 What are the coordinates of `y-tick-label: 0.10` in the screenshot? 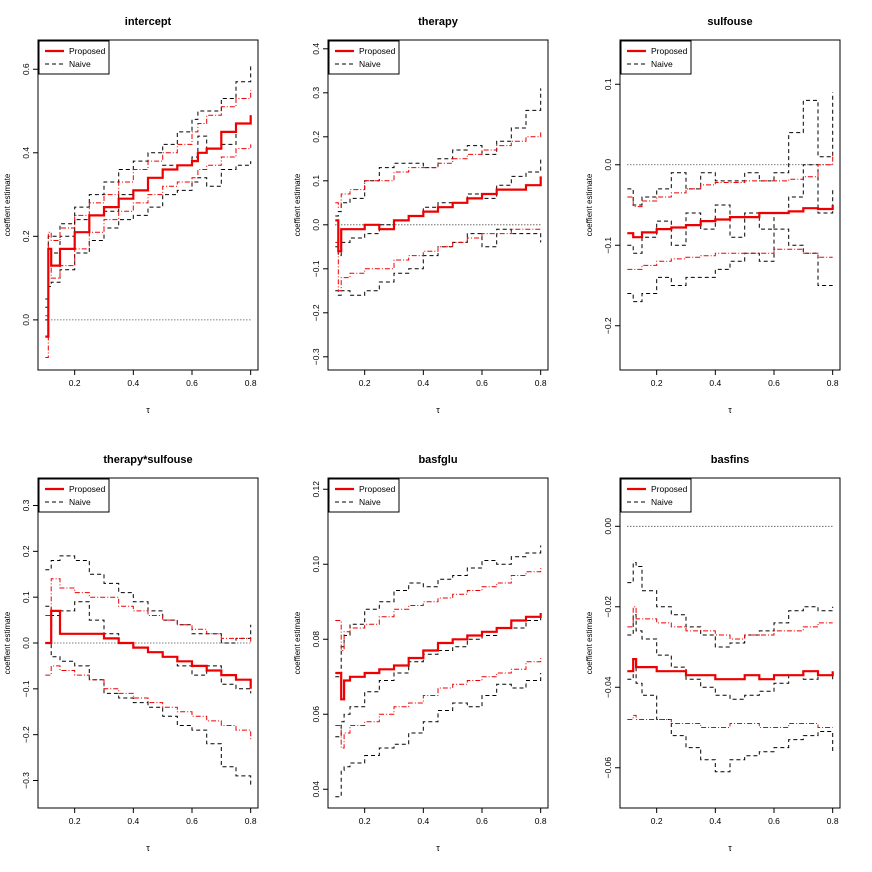 It's located at (316, 564).